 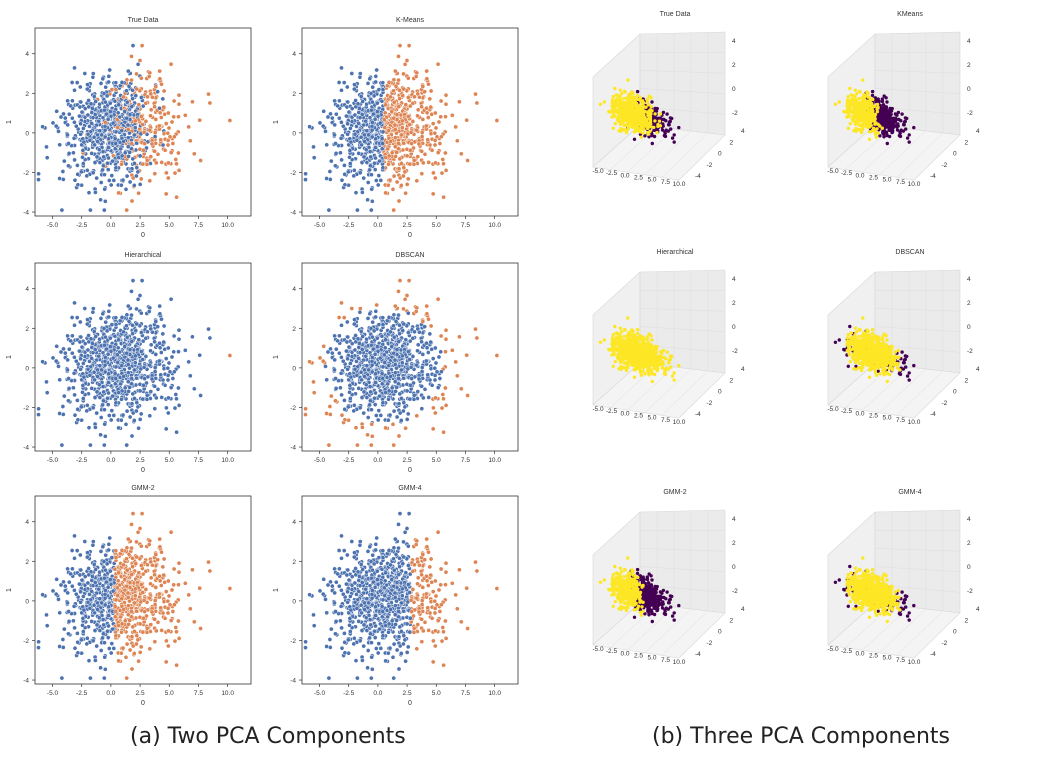 What do you see at coordinates (494, 225) in the screenshot?
I see `x-tick-label: 10.0` at bounding box center [494, 225].